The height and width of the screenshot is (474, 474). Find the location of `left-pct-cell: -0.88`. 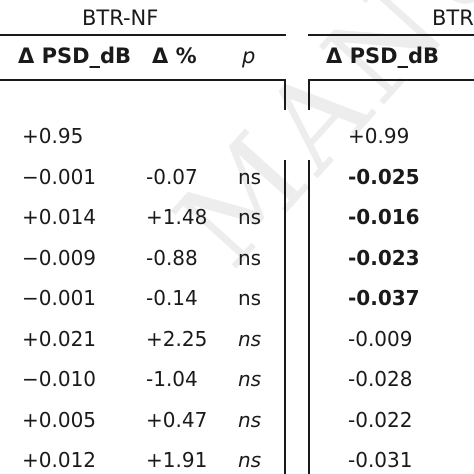

left-pct-cell: -0.88 is located at coordinates (172, 257).